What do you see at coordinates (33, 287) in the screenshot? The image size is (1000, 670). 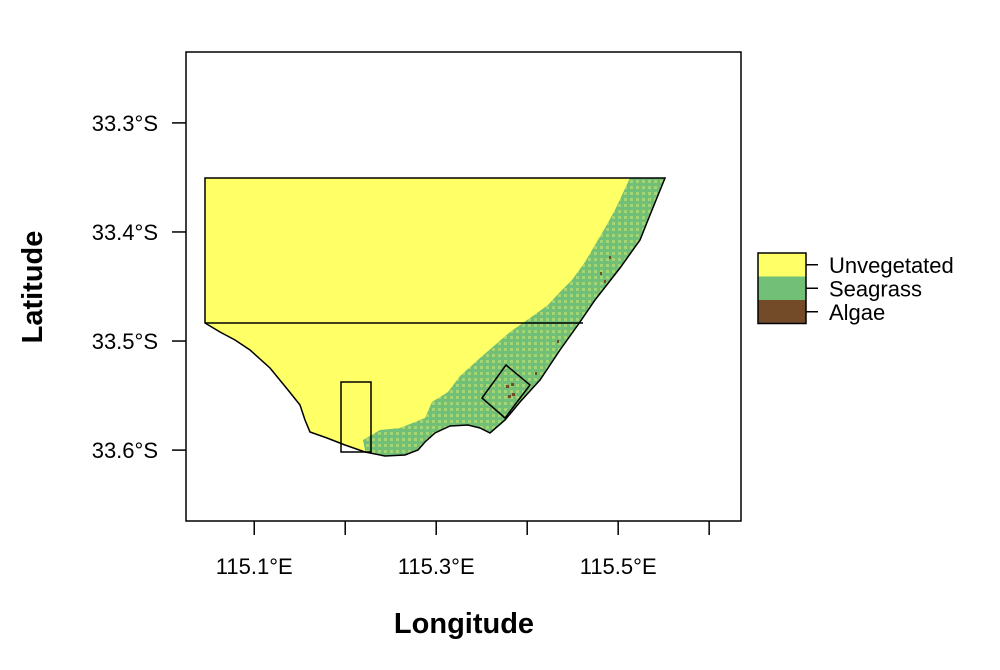 I see `y-axis-title: Latitude` at bounding box center [33, 287].